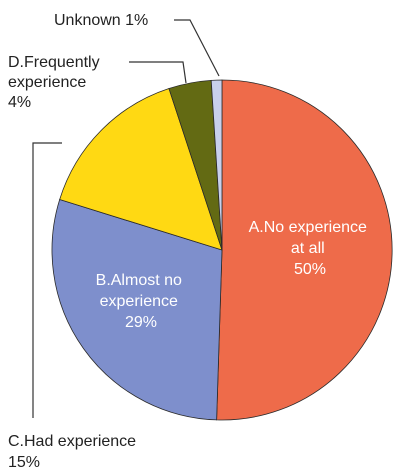  What do you see at coordinates (47, 280) in the screenshot?
I see `leader-line-had-experience` at bounding box center [47, 280].